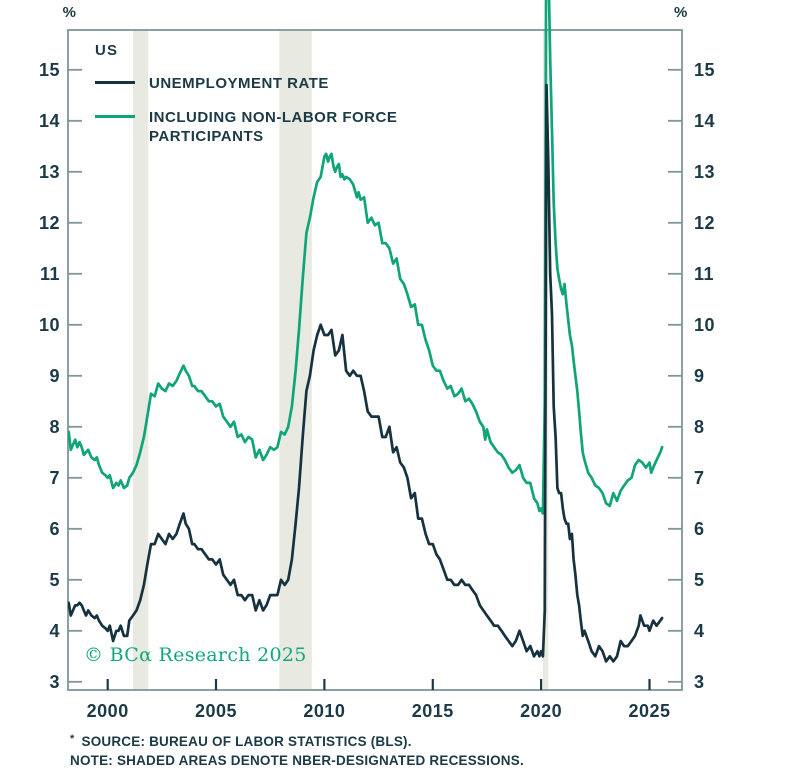 Image resolution: width=787 pixels, height=776 pixels. What do you see at coordinates (72, 739) in the screenshot?
I see `footnote-asterisk: *` at bounding box center [72, 739].